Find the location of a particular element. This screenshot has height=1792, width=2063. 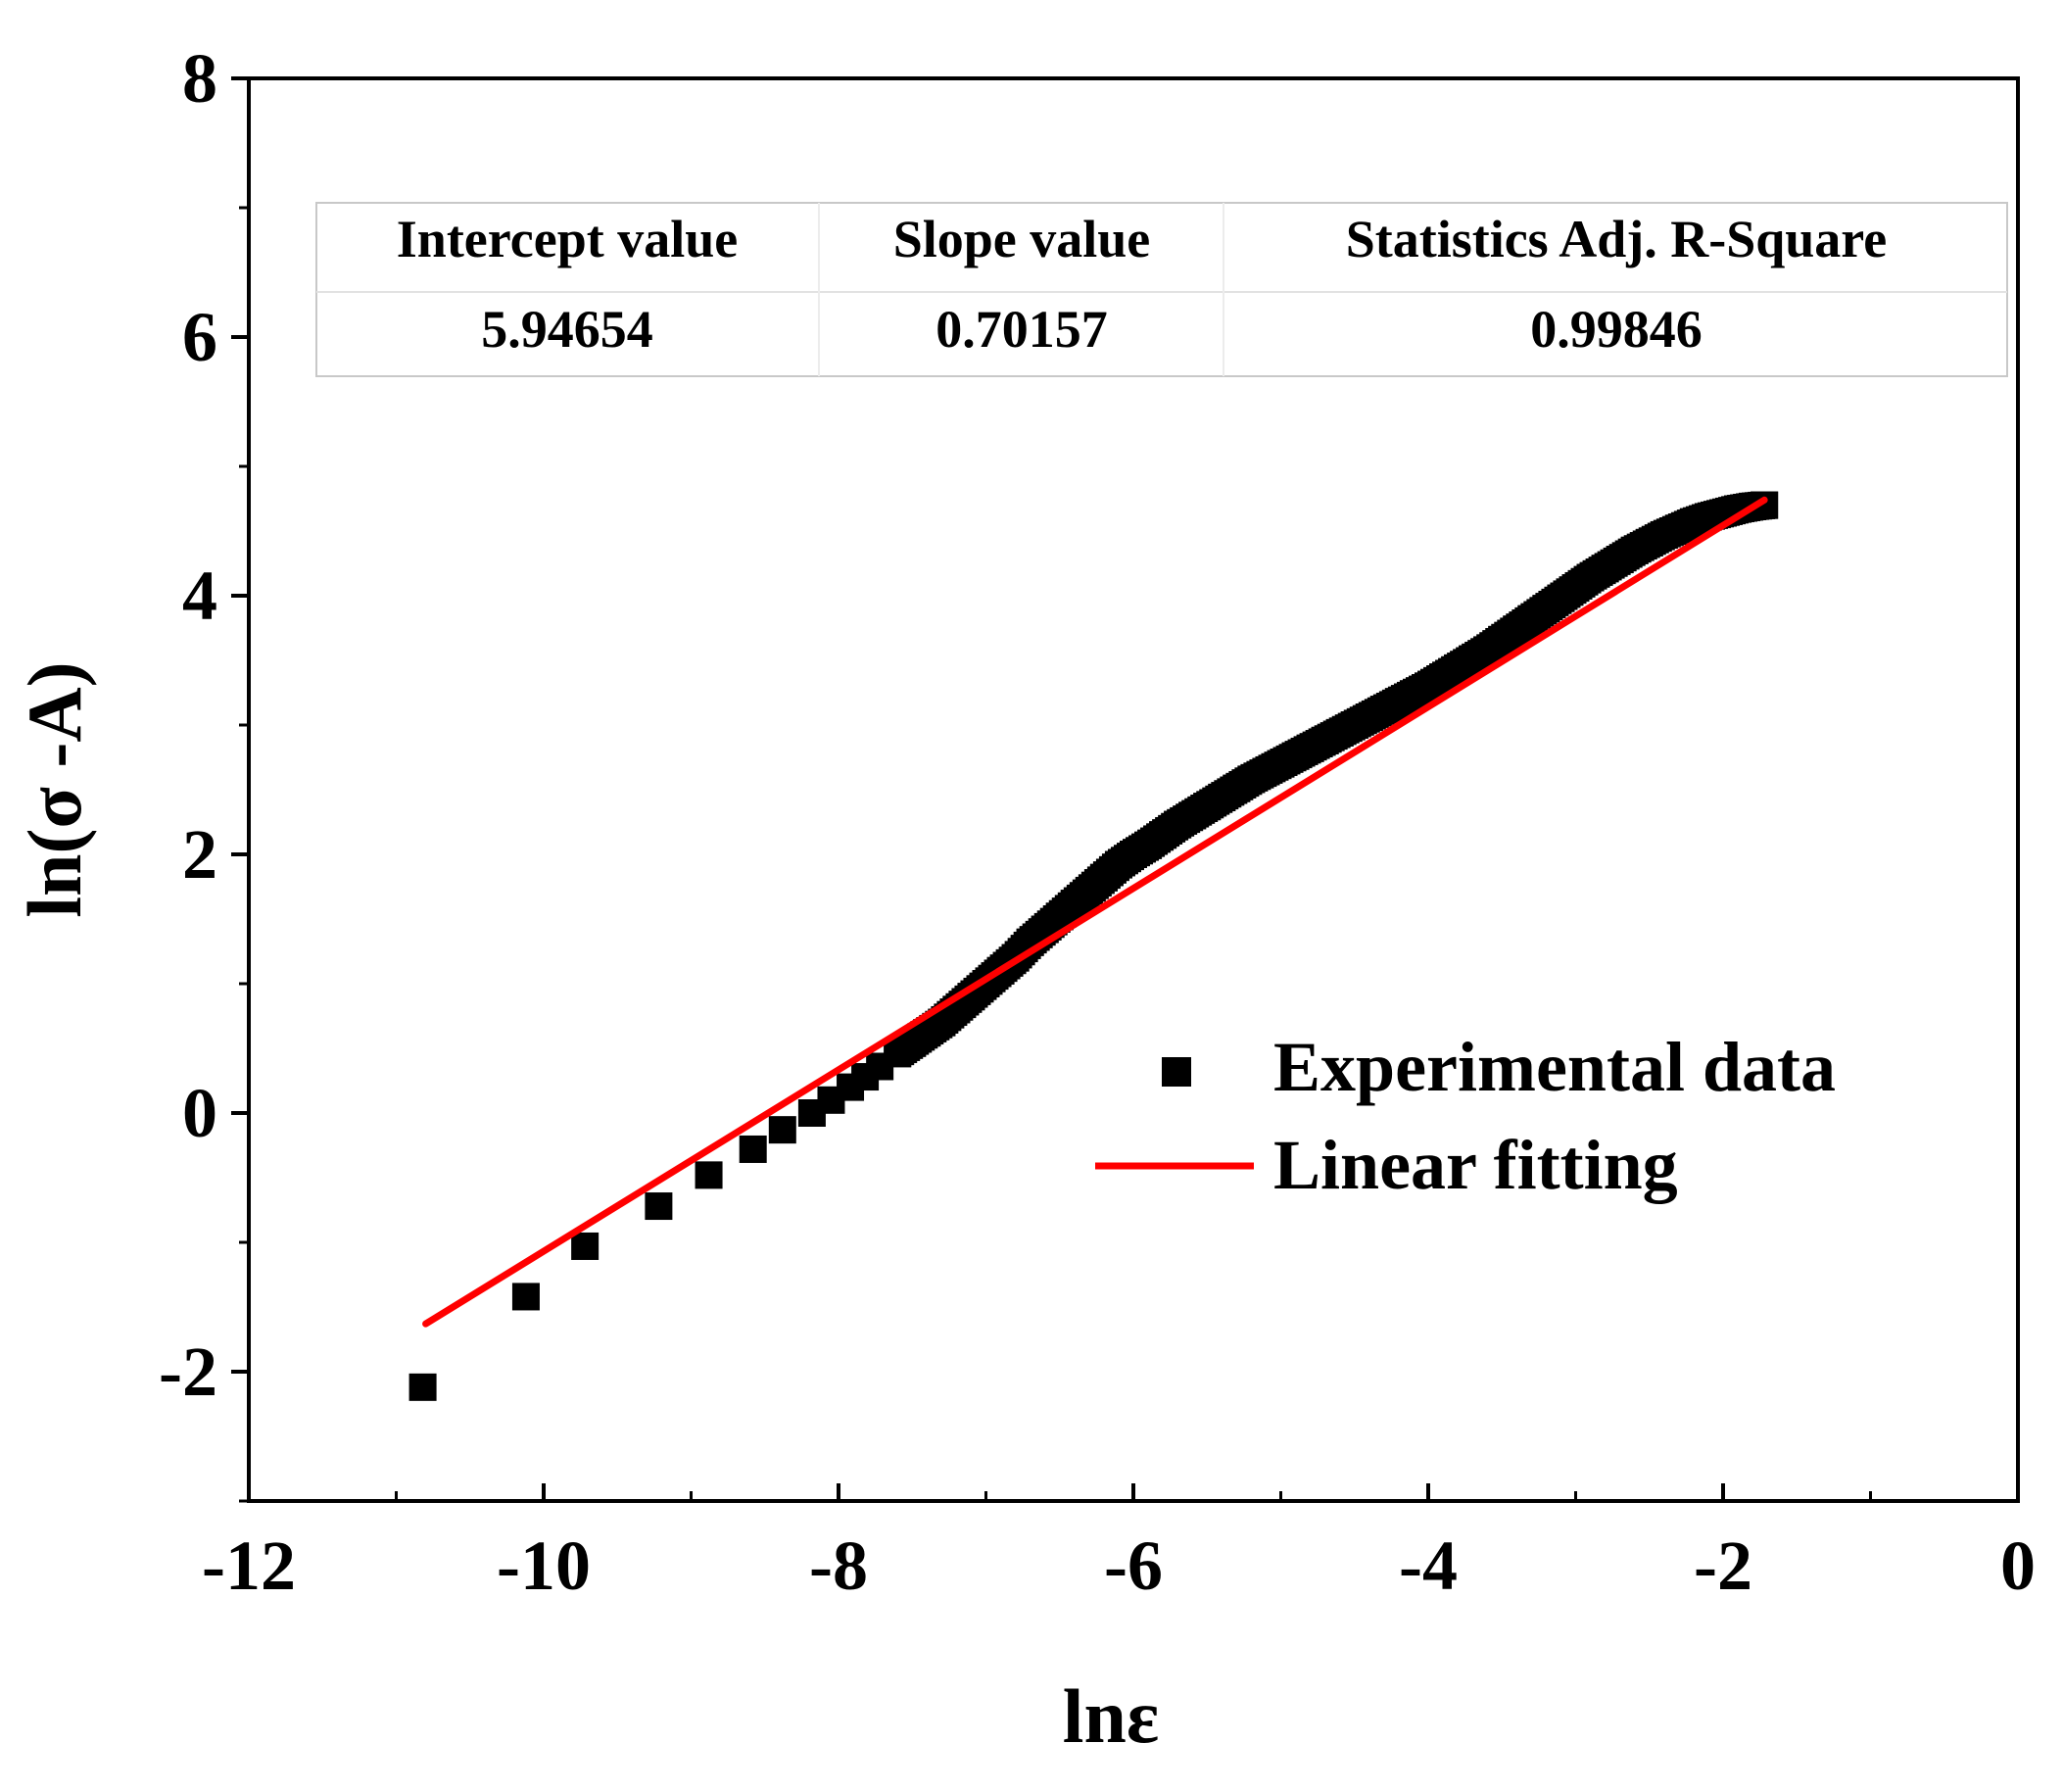

y-tick-label: 0 is located at coordinates (199, 1113).